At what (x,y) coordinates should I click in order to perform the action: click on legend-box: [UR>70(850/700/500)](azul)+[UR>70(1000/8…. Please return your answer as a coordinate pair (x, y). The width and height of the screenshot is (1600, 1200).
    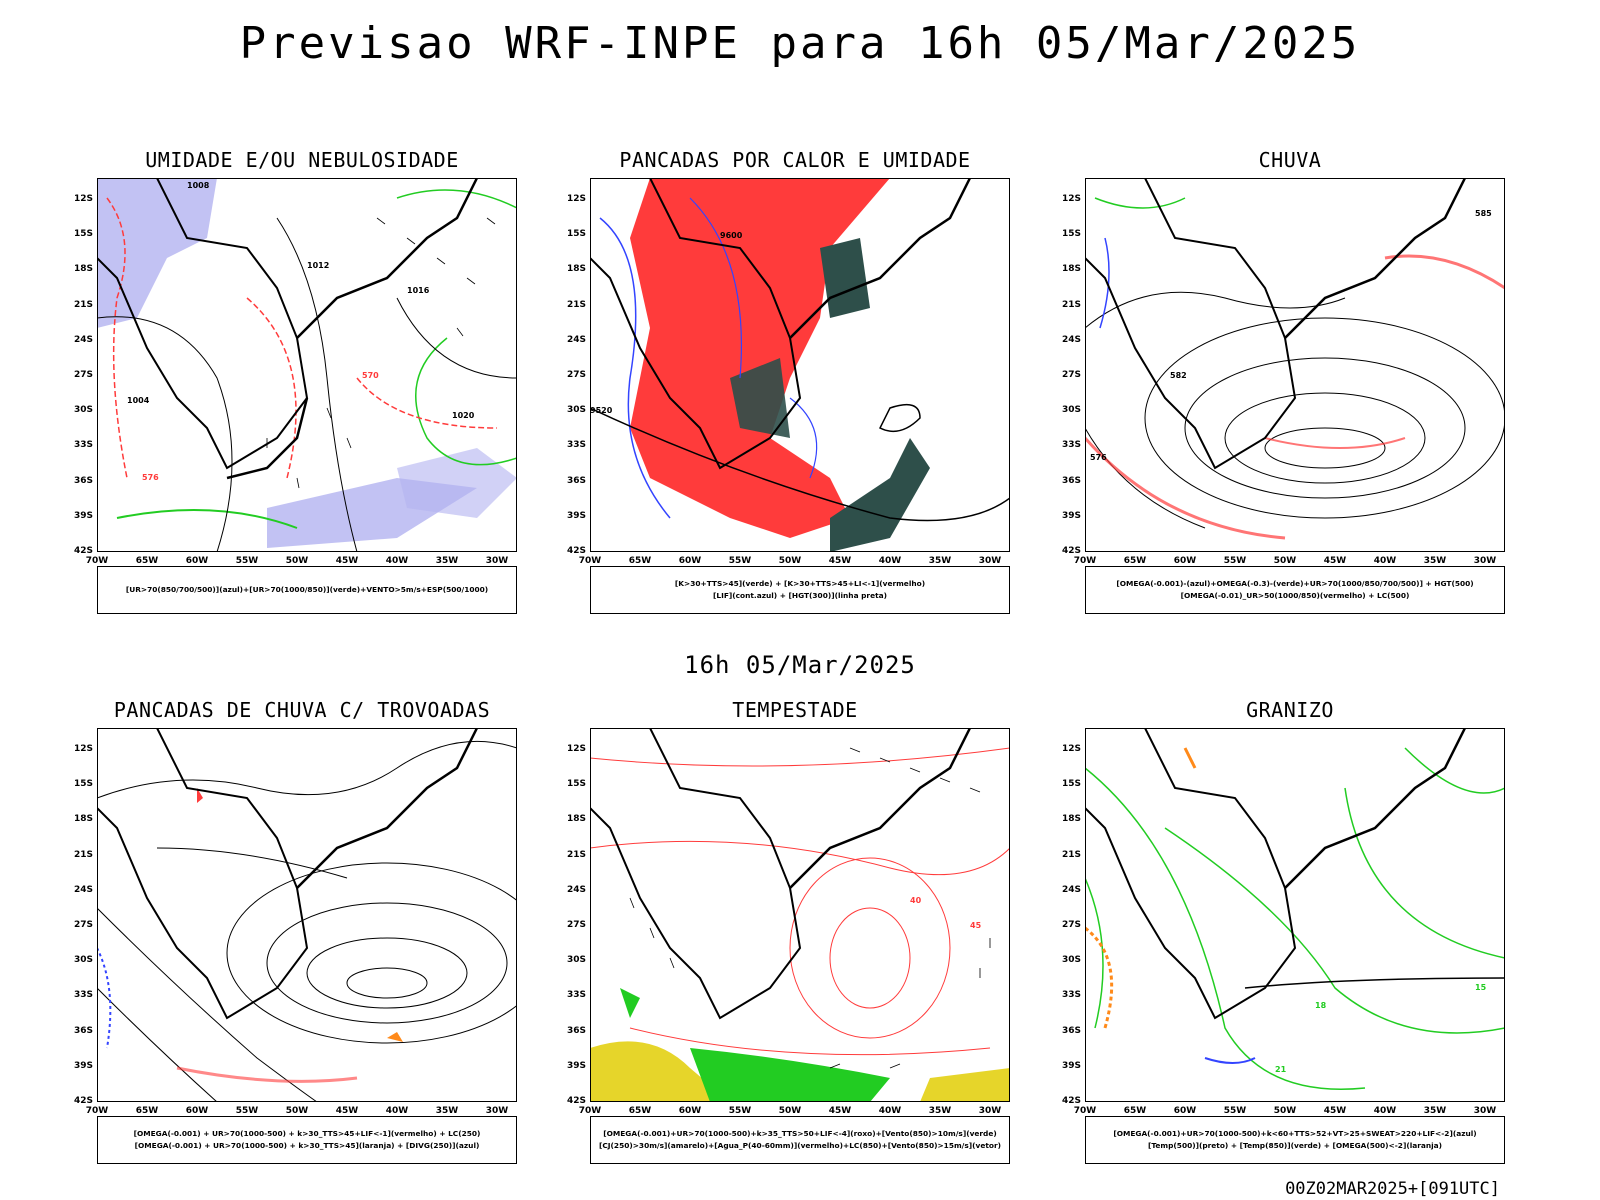
    Looking at the image, I should click on (307, 590).